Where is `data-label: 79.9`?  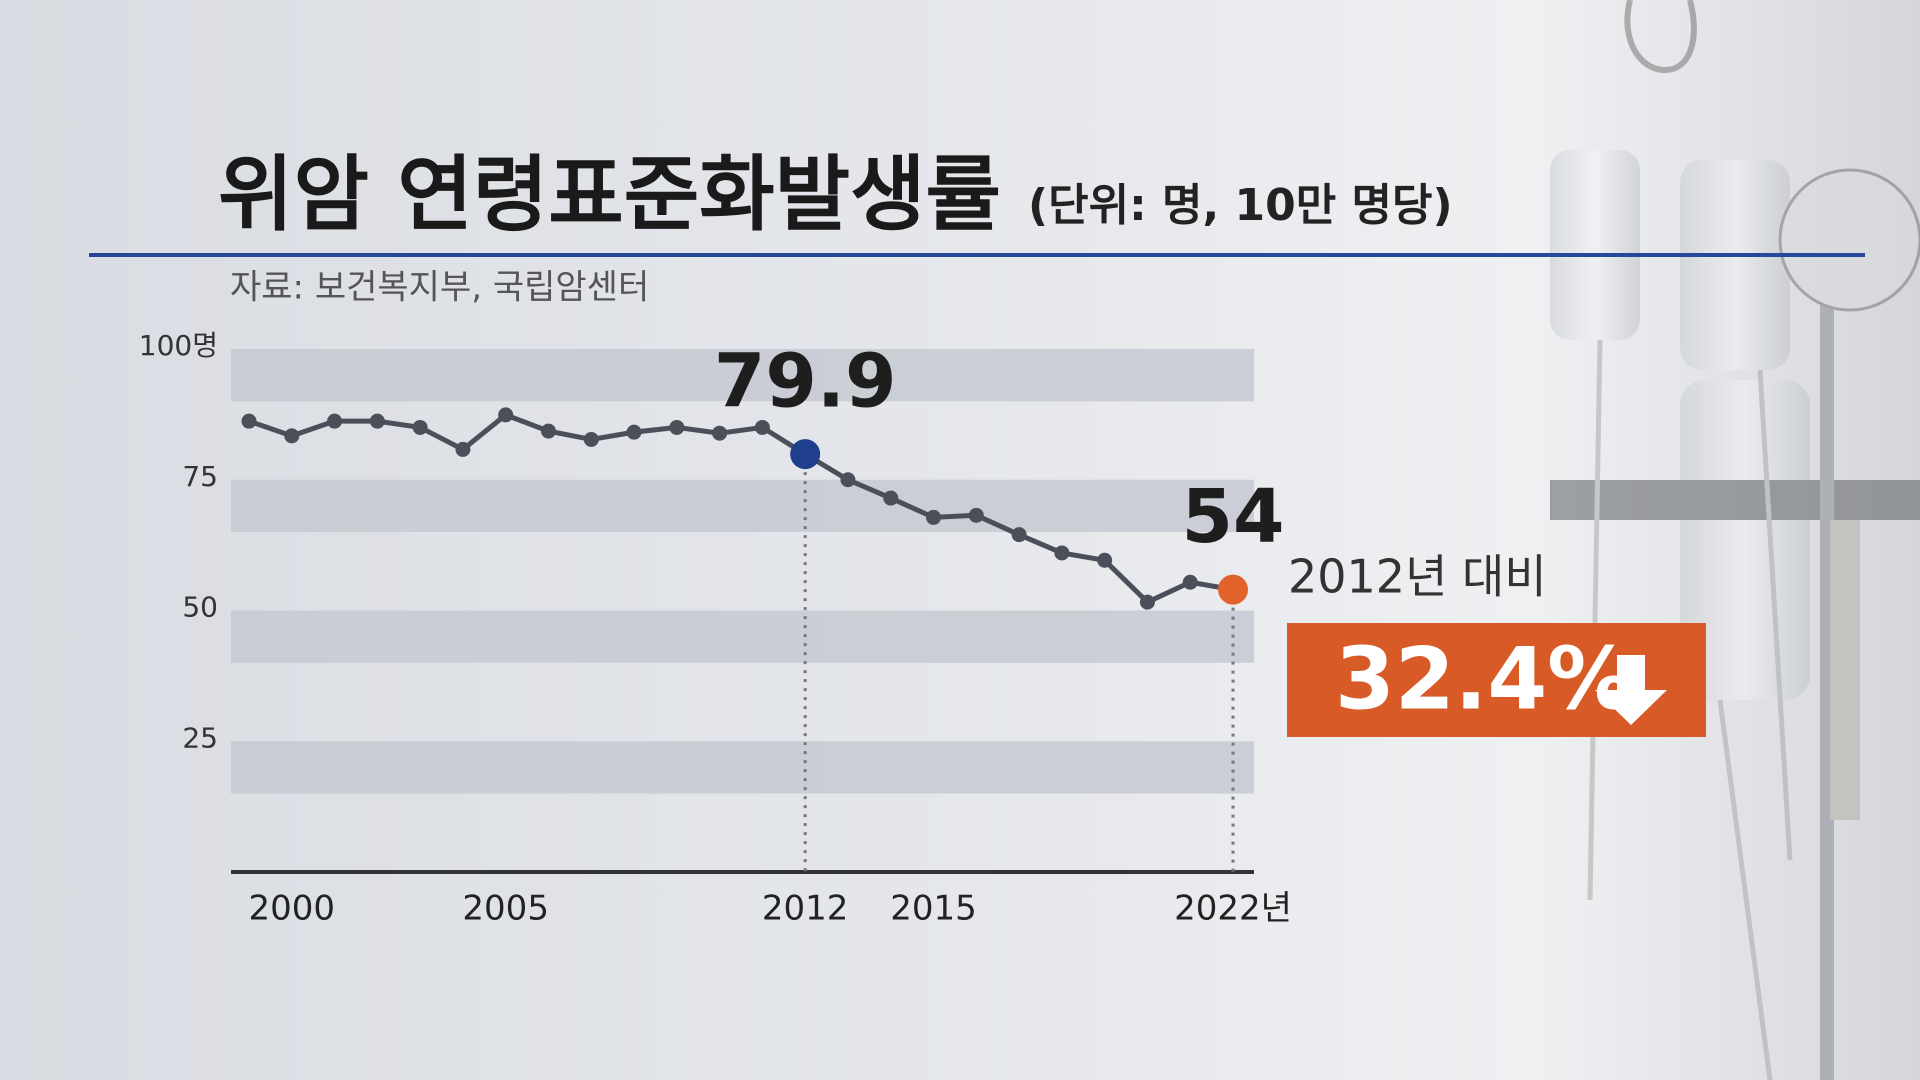
data-label: 79.9 is located at coordinates (805, 382).